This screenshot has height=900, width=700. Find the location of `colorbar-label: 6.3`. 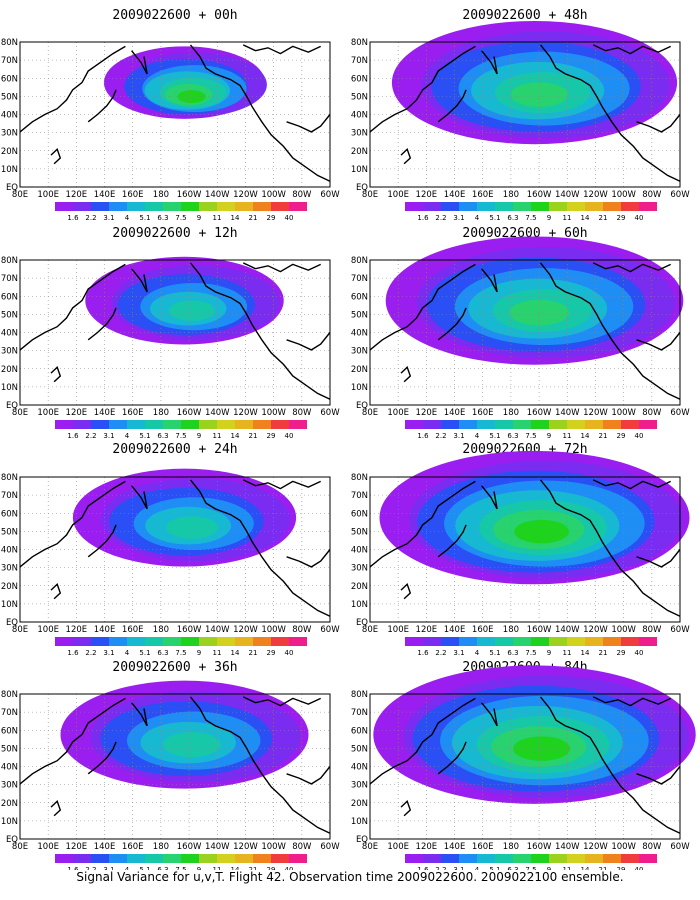

colorbar-label: 6.3 is located at coordinates (162, 868).